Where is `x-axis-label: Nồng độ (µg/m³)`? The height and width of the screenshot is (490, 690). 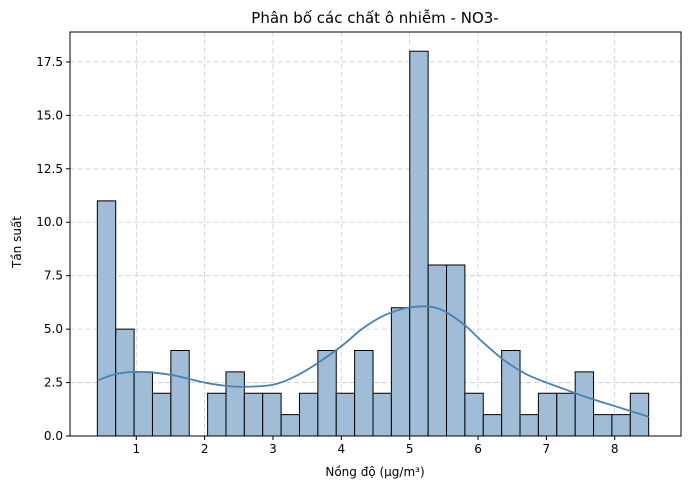 x-axis-label: Nồng độ (µg/m³) is located at coordinates (374, 472).